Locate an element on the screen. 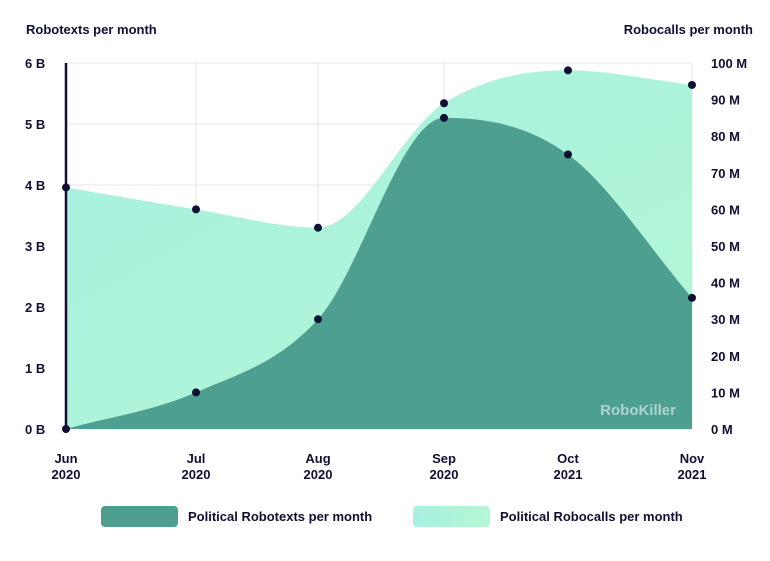 This screenshot has height=561, width=770. x-tick-label-month: Nov is located at coordinates (692, 458).